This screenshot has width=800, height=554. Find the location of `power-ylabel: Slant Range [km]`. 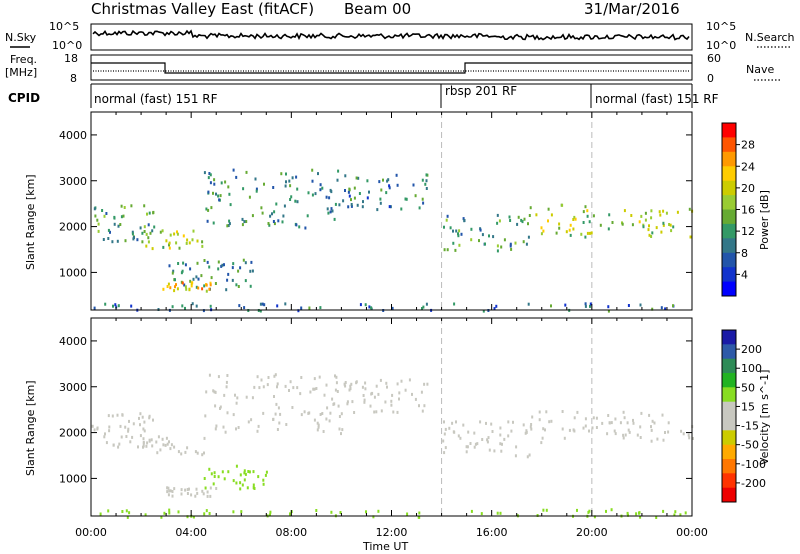

power-ylabel: Slant Range [km] is located at coordinates (30, 222).